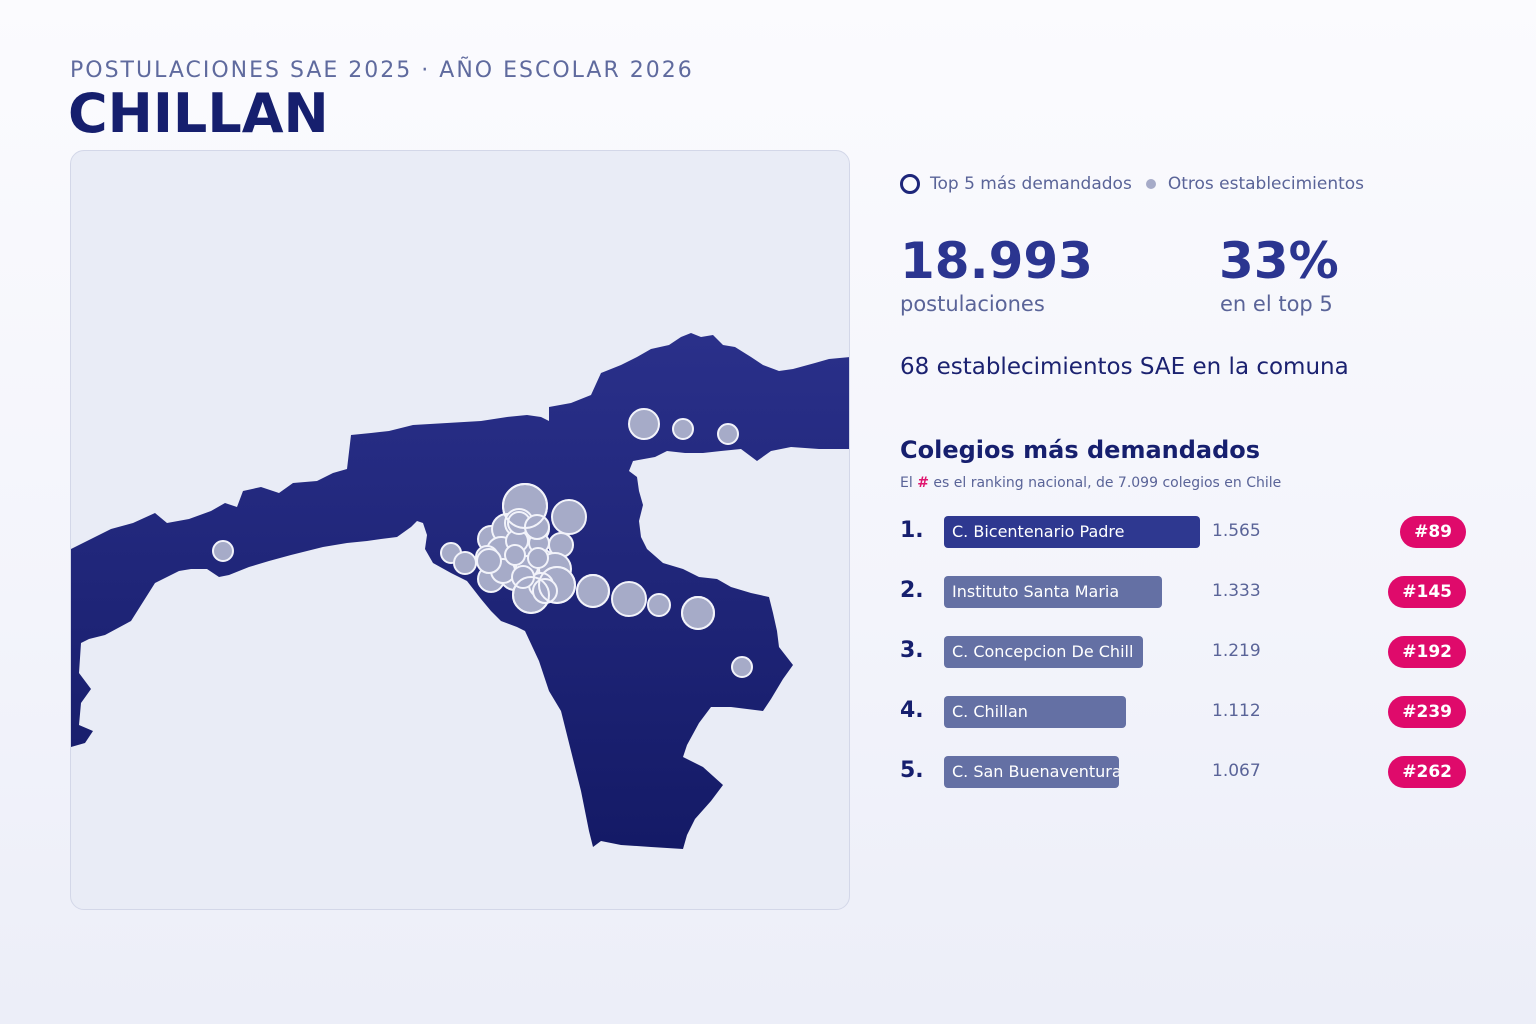 The width and height of the screenshot is (1536, 1024). I want to click on legend-top5-label: Top 5 más demandados, so click(1031, 184).